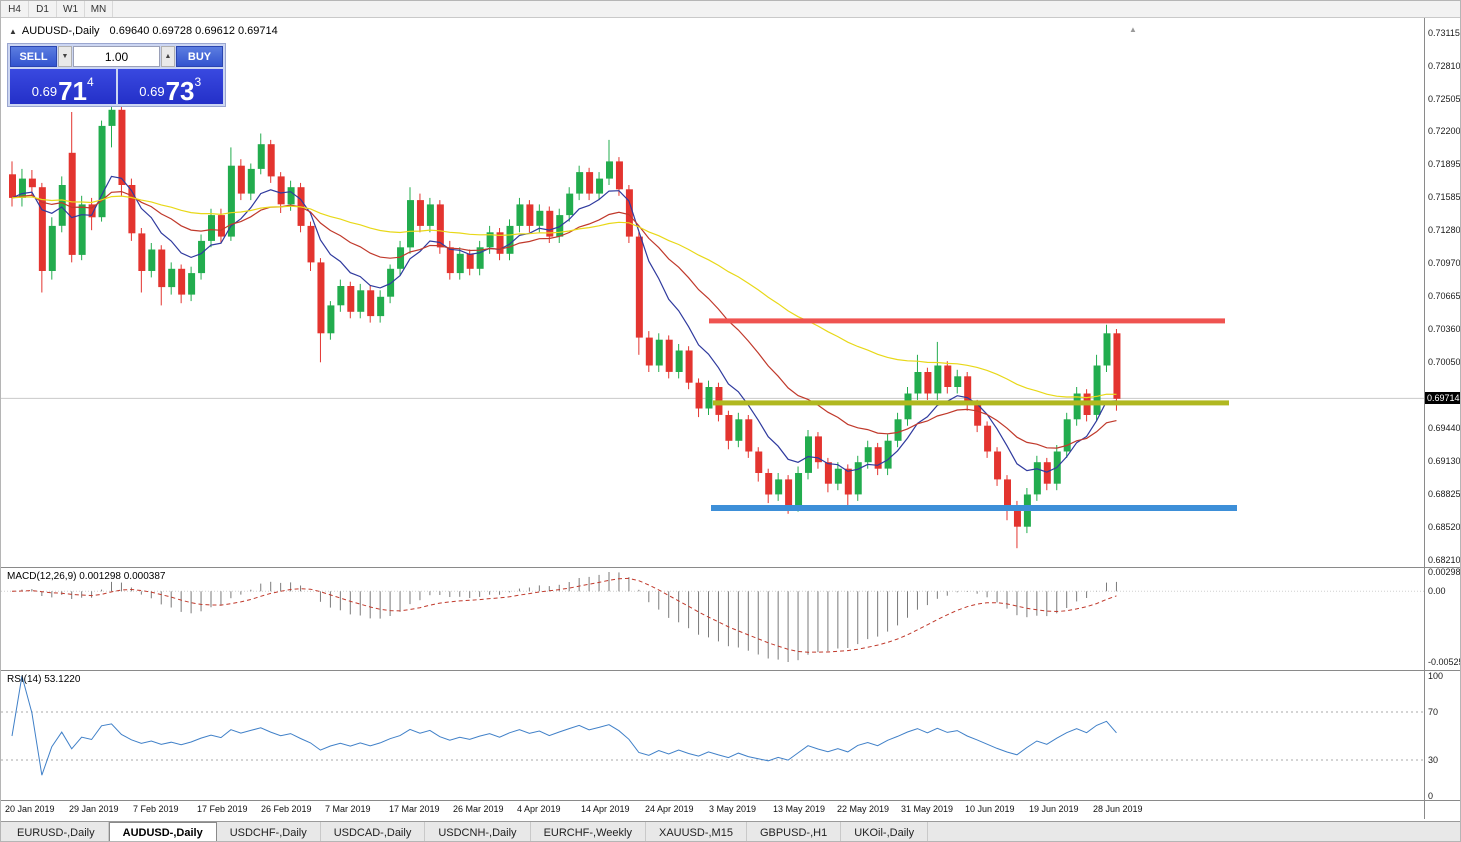 The width and height of the screenshot is (1461, 842). What do you see at coordinates (1431, 796) in the screenshot?
I see `rsi-axis-label: 0` at bounding box center [1431, 796].